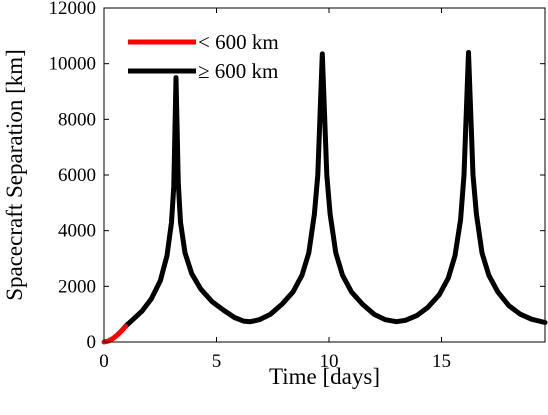  I want to click on y-tick-label: 0, so click(92, 342).